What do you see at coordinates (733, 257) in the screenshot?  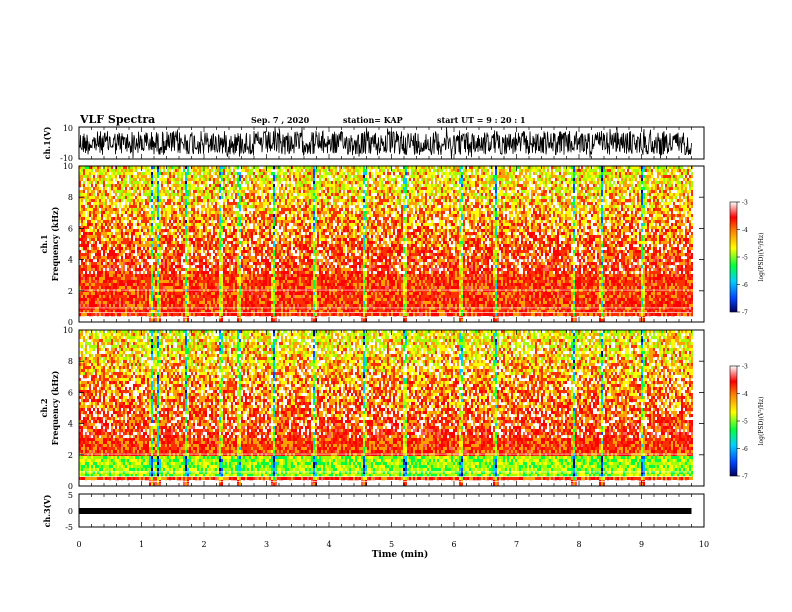 I see `ch1-colorbar-gradient` at bounding box center [733, 257].